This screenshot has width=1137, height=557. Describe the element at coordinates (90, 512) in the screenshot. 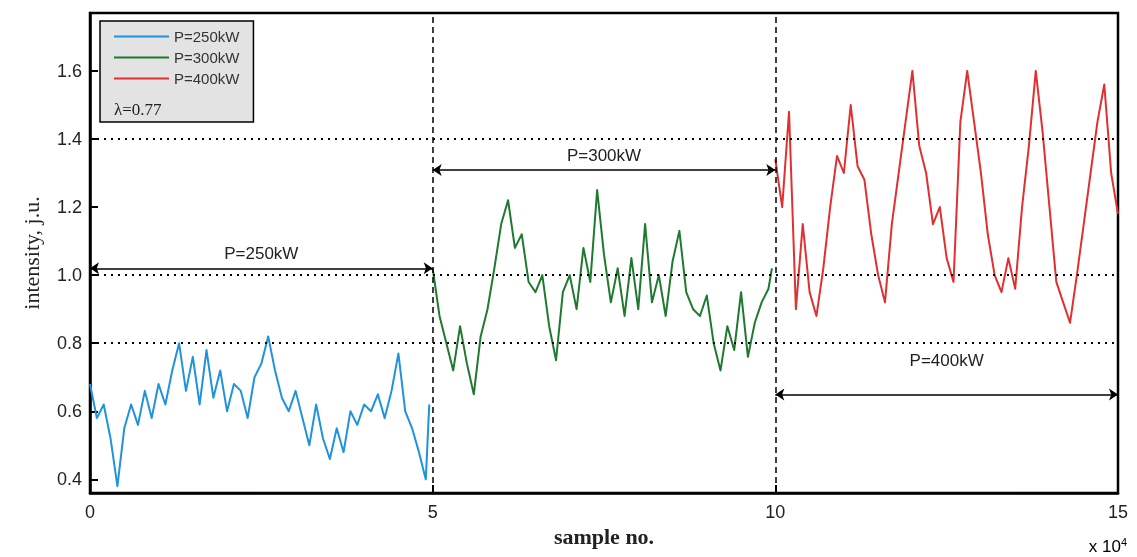

I see `x-tick-label: 0` at that location.